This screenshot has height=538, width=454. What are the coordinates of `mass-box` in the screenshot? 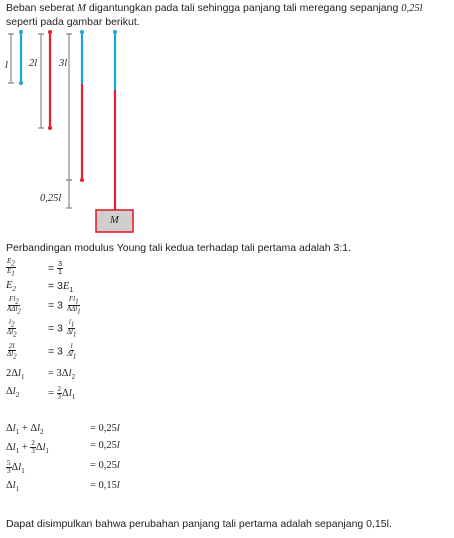 It's located at (114, 221).